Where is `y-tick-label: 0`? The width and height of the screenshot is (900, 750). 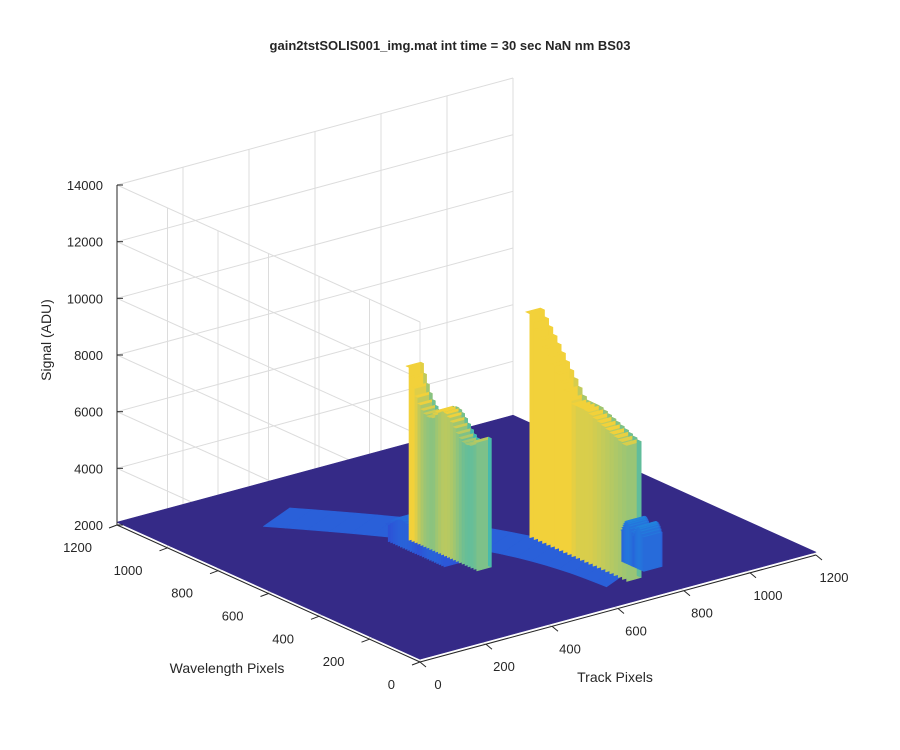 y-tick-label: 0 is located at coordinates (391, 684).